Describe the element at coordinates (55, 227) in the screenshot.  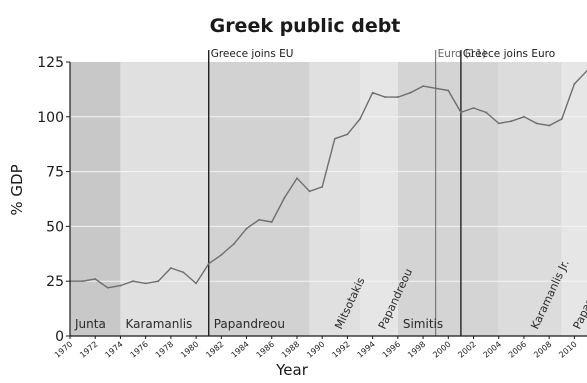
I see `y-tick-label: 50` at that location.